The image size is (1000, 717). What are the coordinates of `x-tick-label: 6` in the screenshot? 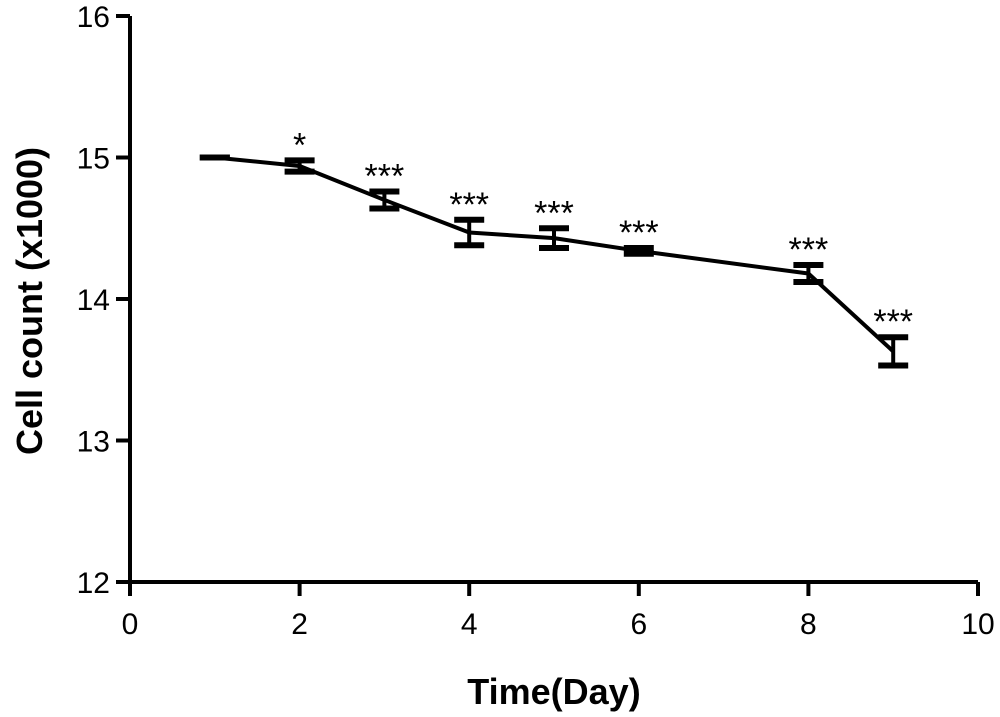 It's located at (638, 624).